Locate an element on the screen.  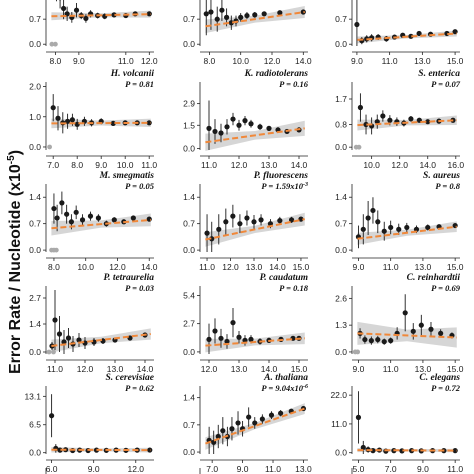
y-tick-label: 1.7 is located at coordinates (341, 99).